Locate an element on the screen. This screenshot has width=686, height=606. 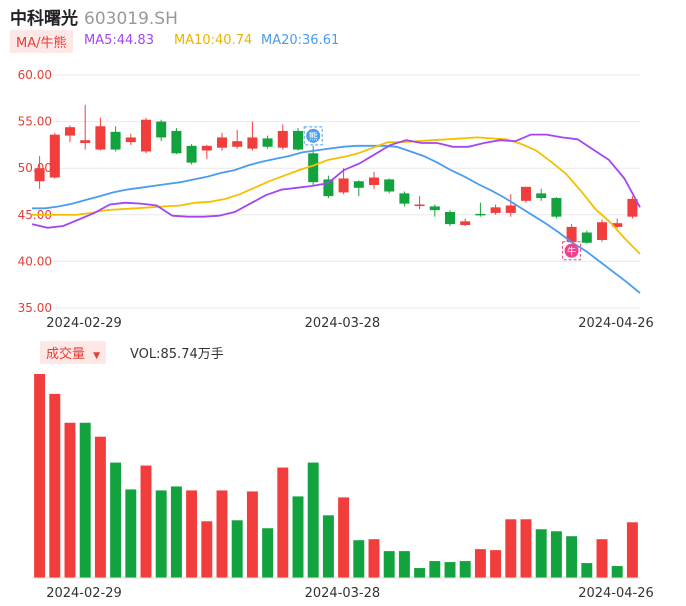
bull-signal-icon: 牛 is located at coordinates (572, 251).